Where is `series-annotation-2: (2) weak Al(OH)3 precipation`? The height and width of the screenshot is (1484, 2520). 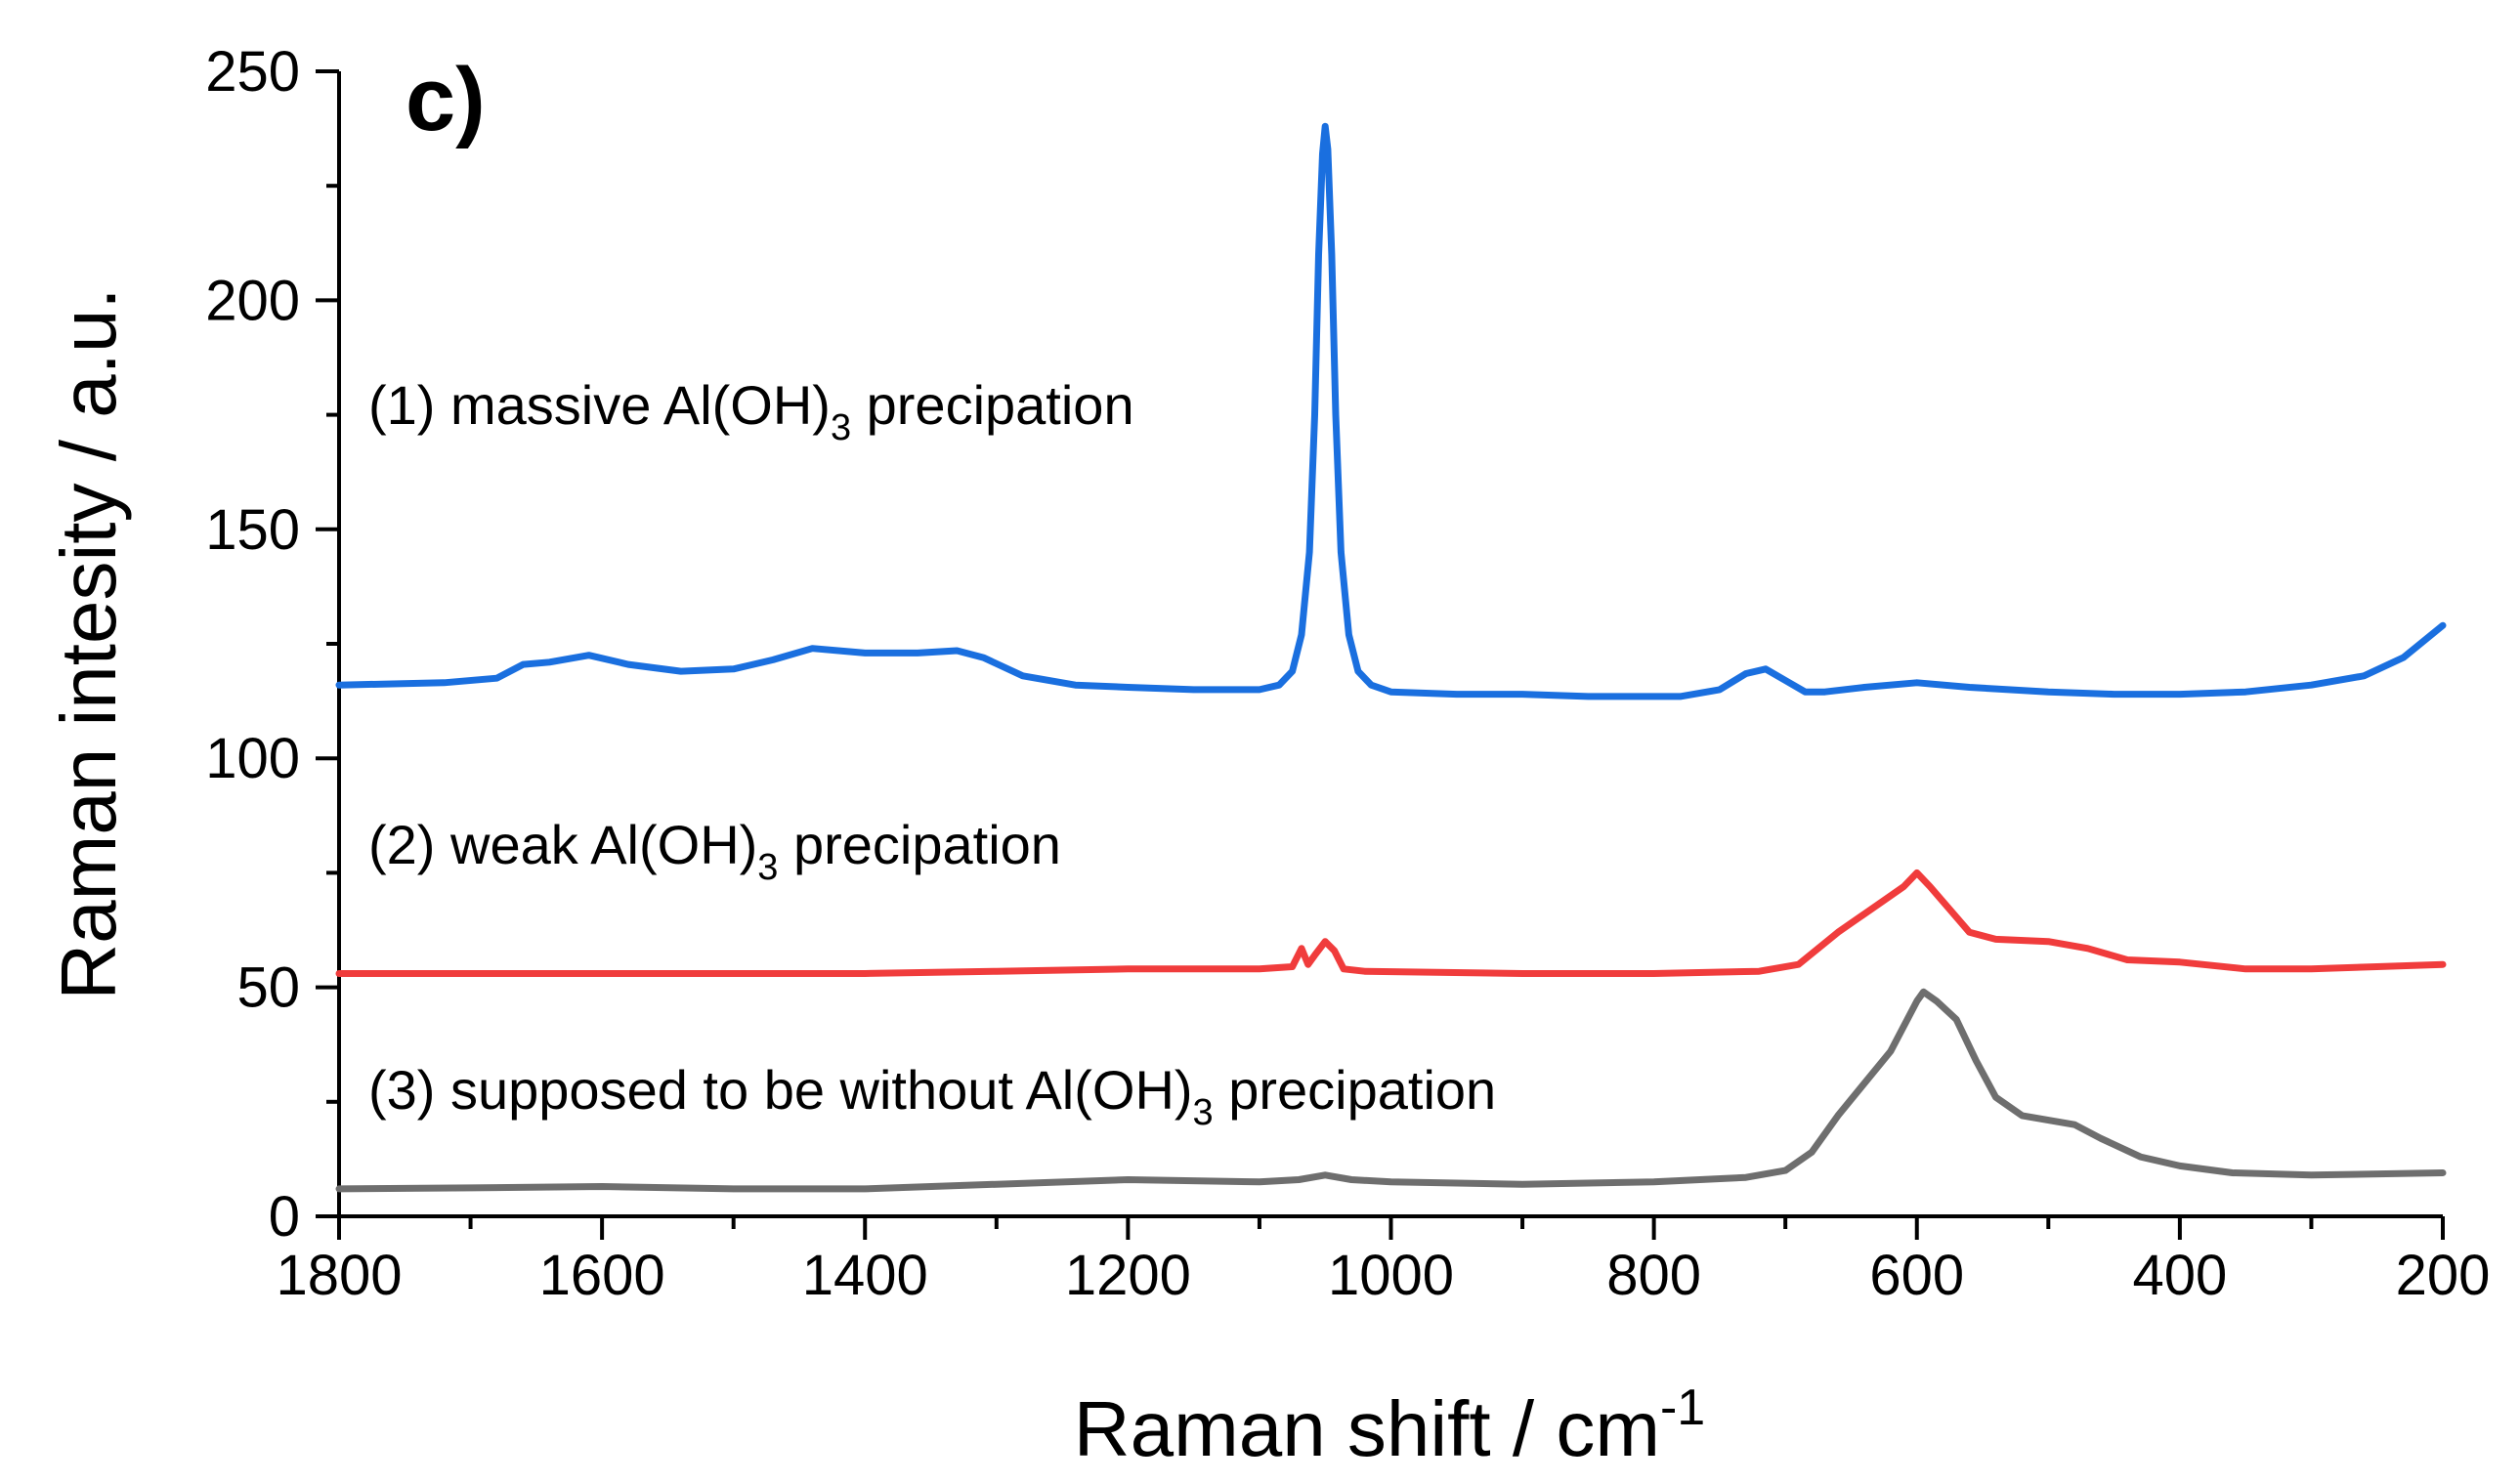 series-annotation-2: (2) weak Al(OH)3 precipation is located at coordinates (714, 851).